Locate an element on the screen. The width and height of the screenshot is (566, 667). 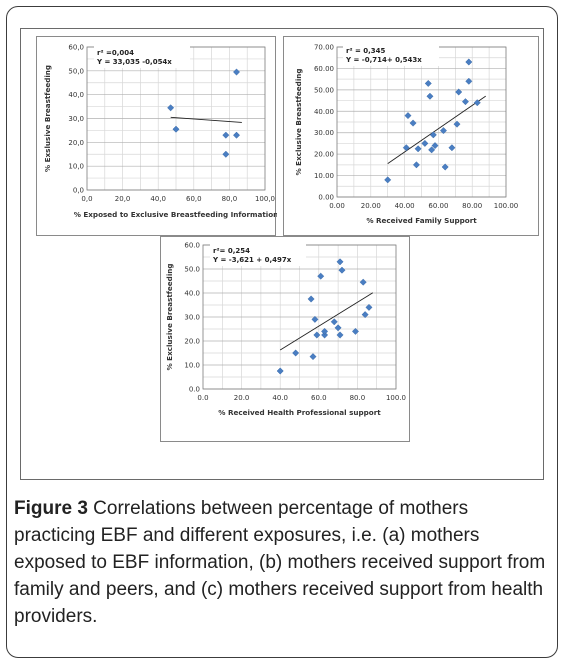
x-tick-label: 100,0 is located at coordinates (265, 199).